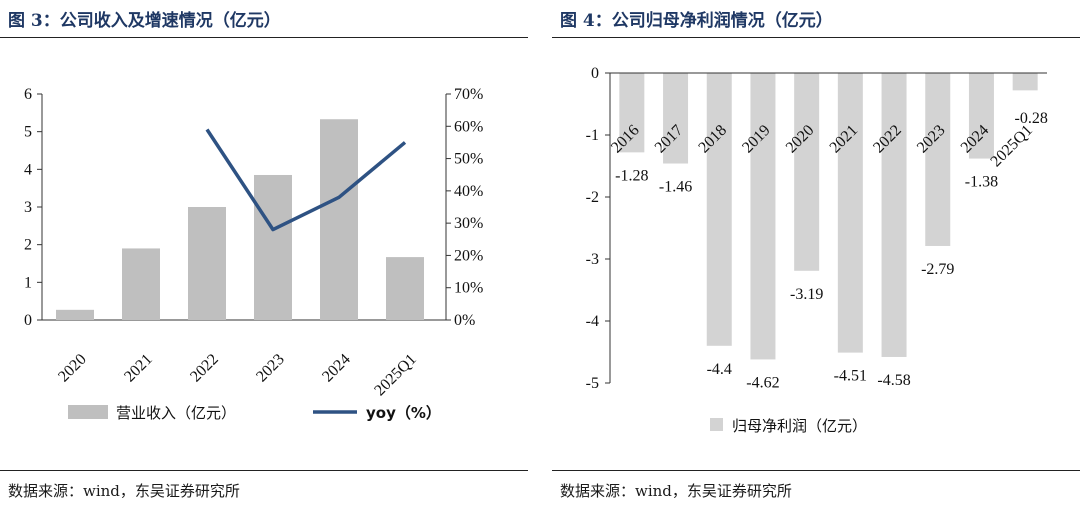  Describe the element at coordinates (468, 223) in the screenshot. I see `right-y-tick-label: 30%` at that location.